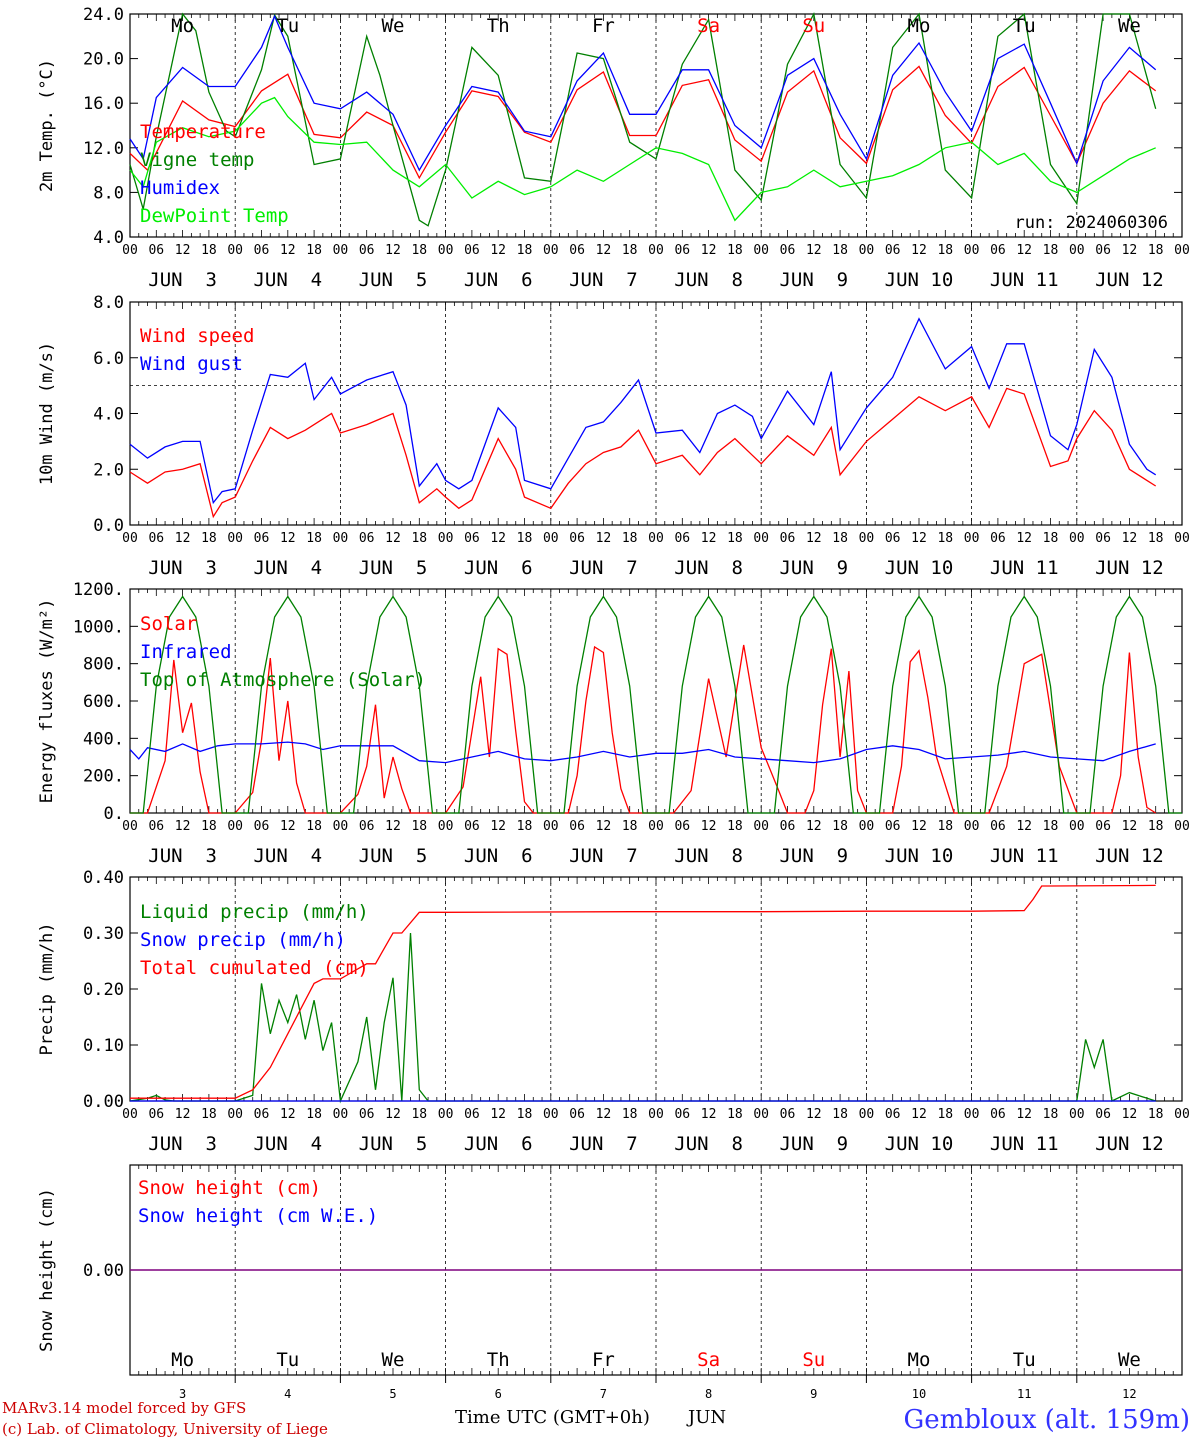 This screenshot has width=1194, height=1440. What do you see at coordinates (203, 132) in the screenshot?
I see `legend-temperature: Temperature` at bounding box center [203, 132].